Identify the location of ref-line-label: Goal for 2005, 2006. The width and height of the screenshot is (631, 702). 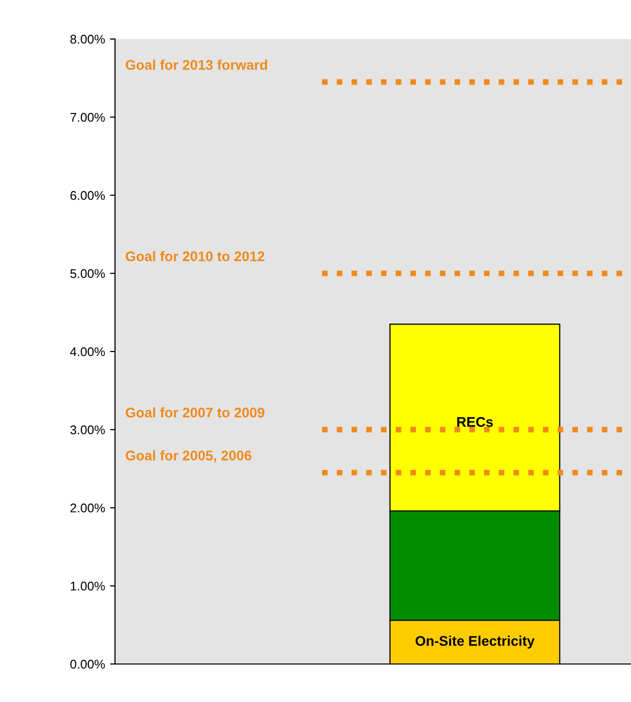
(189, 456).